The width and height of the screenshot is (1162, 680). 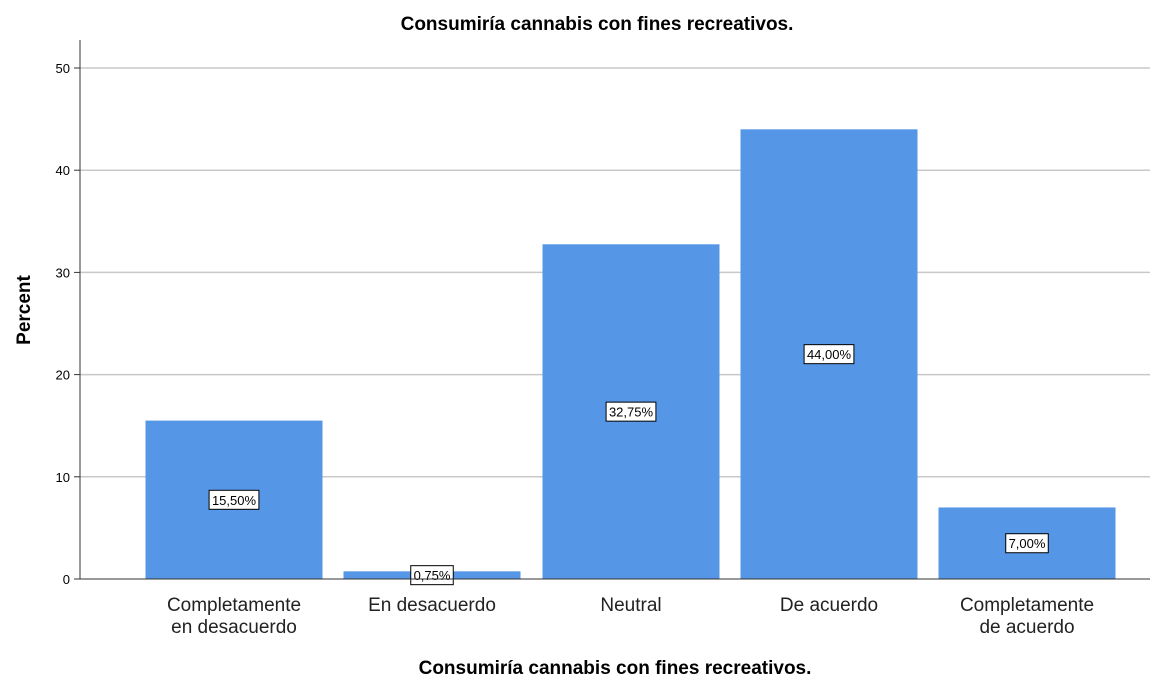 I want to click on data-label: 0,75%, so click(x=432, y=575).